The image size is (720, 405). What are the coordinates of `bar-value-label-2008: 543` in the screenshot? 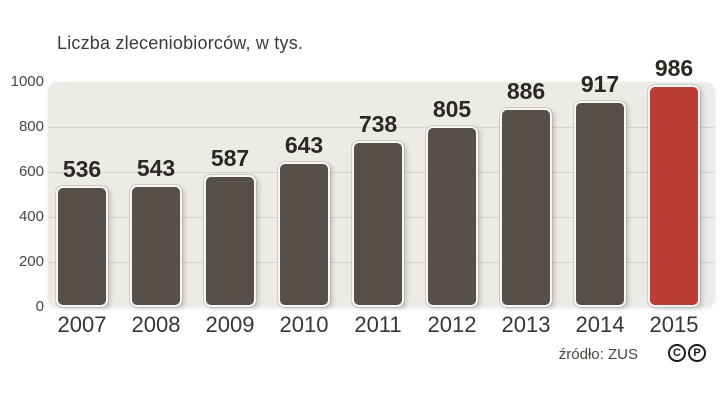 It's located at (156, 167).